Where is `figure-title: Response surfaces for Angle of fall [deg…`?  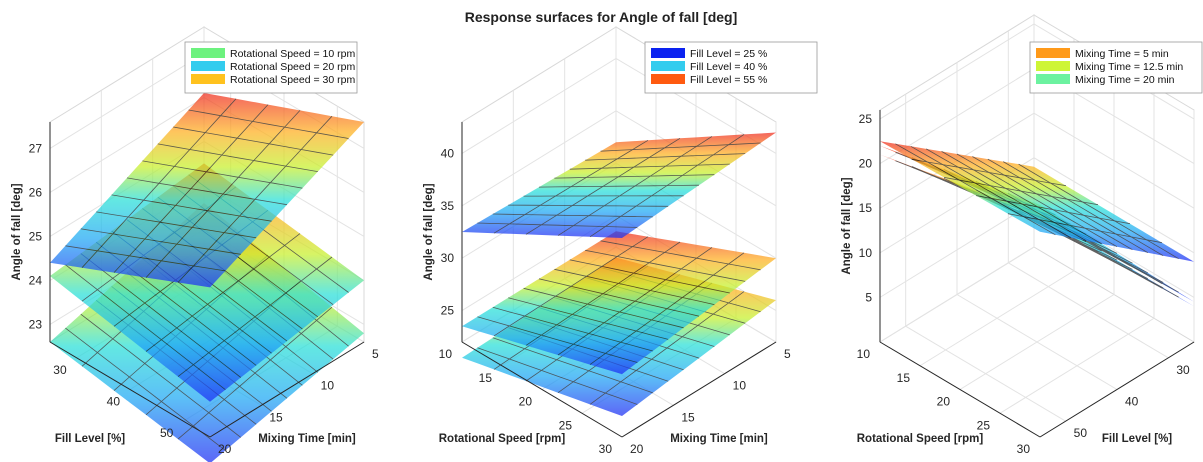 figure-title: Response surfaces for Angle of fall [deg… is located at coordinates (601, 17).